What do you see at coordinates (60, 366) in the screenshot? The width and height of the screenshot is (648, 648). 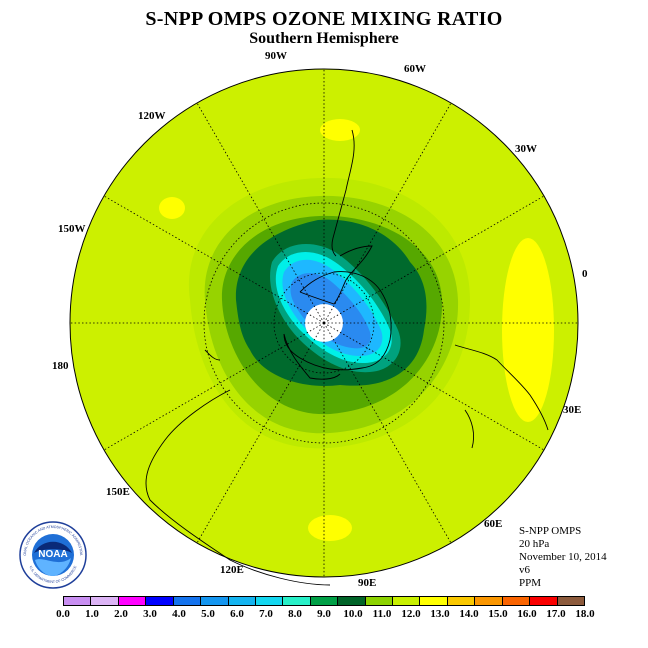 I see `lon-label-180: 180` at bounding box center [60, 366].